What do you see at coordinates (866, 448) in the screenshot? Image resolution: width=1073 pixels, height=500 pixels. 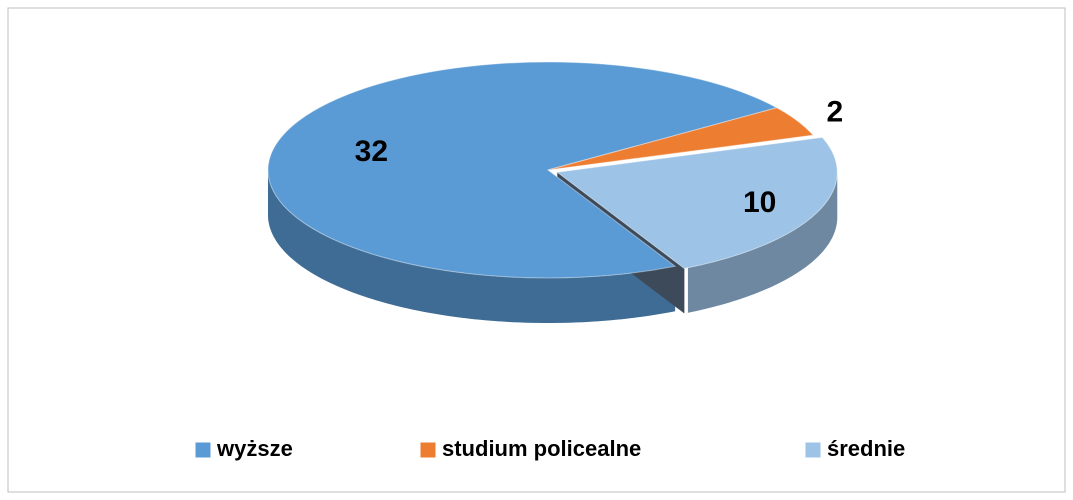 I see `legend-label: średnie` at bounding box center [866, 448].